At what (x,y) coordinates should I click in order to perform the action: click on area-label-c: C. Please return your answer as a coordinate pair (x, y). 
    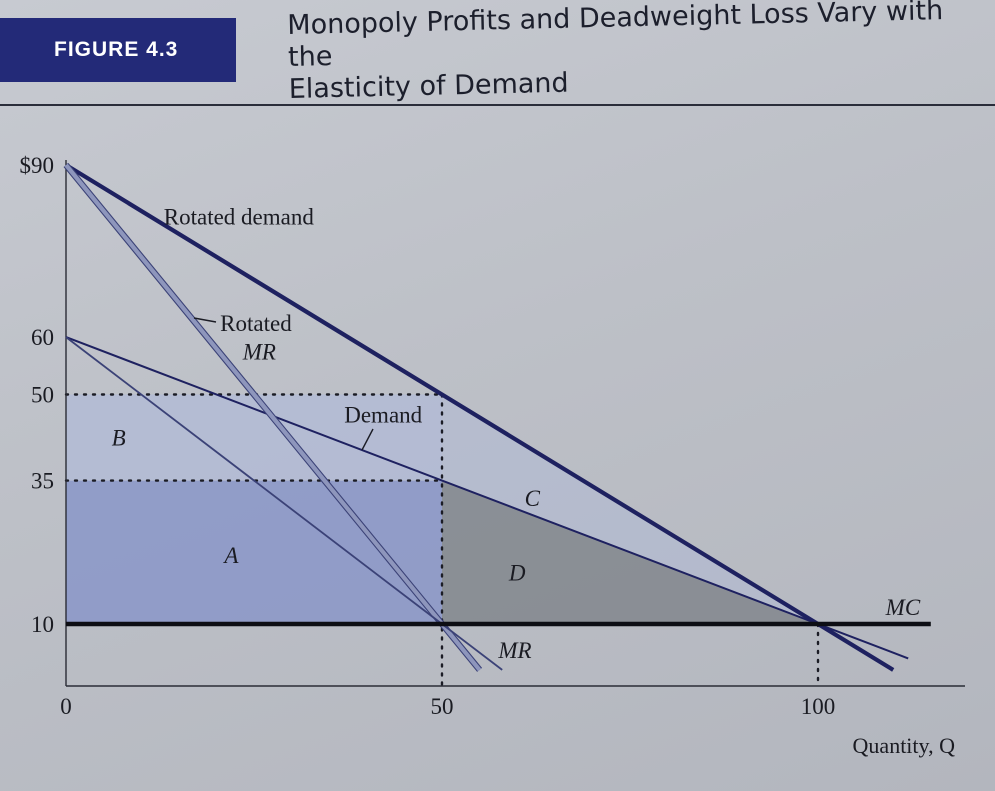
    Looking at the image, I should click on (533, 498).